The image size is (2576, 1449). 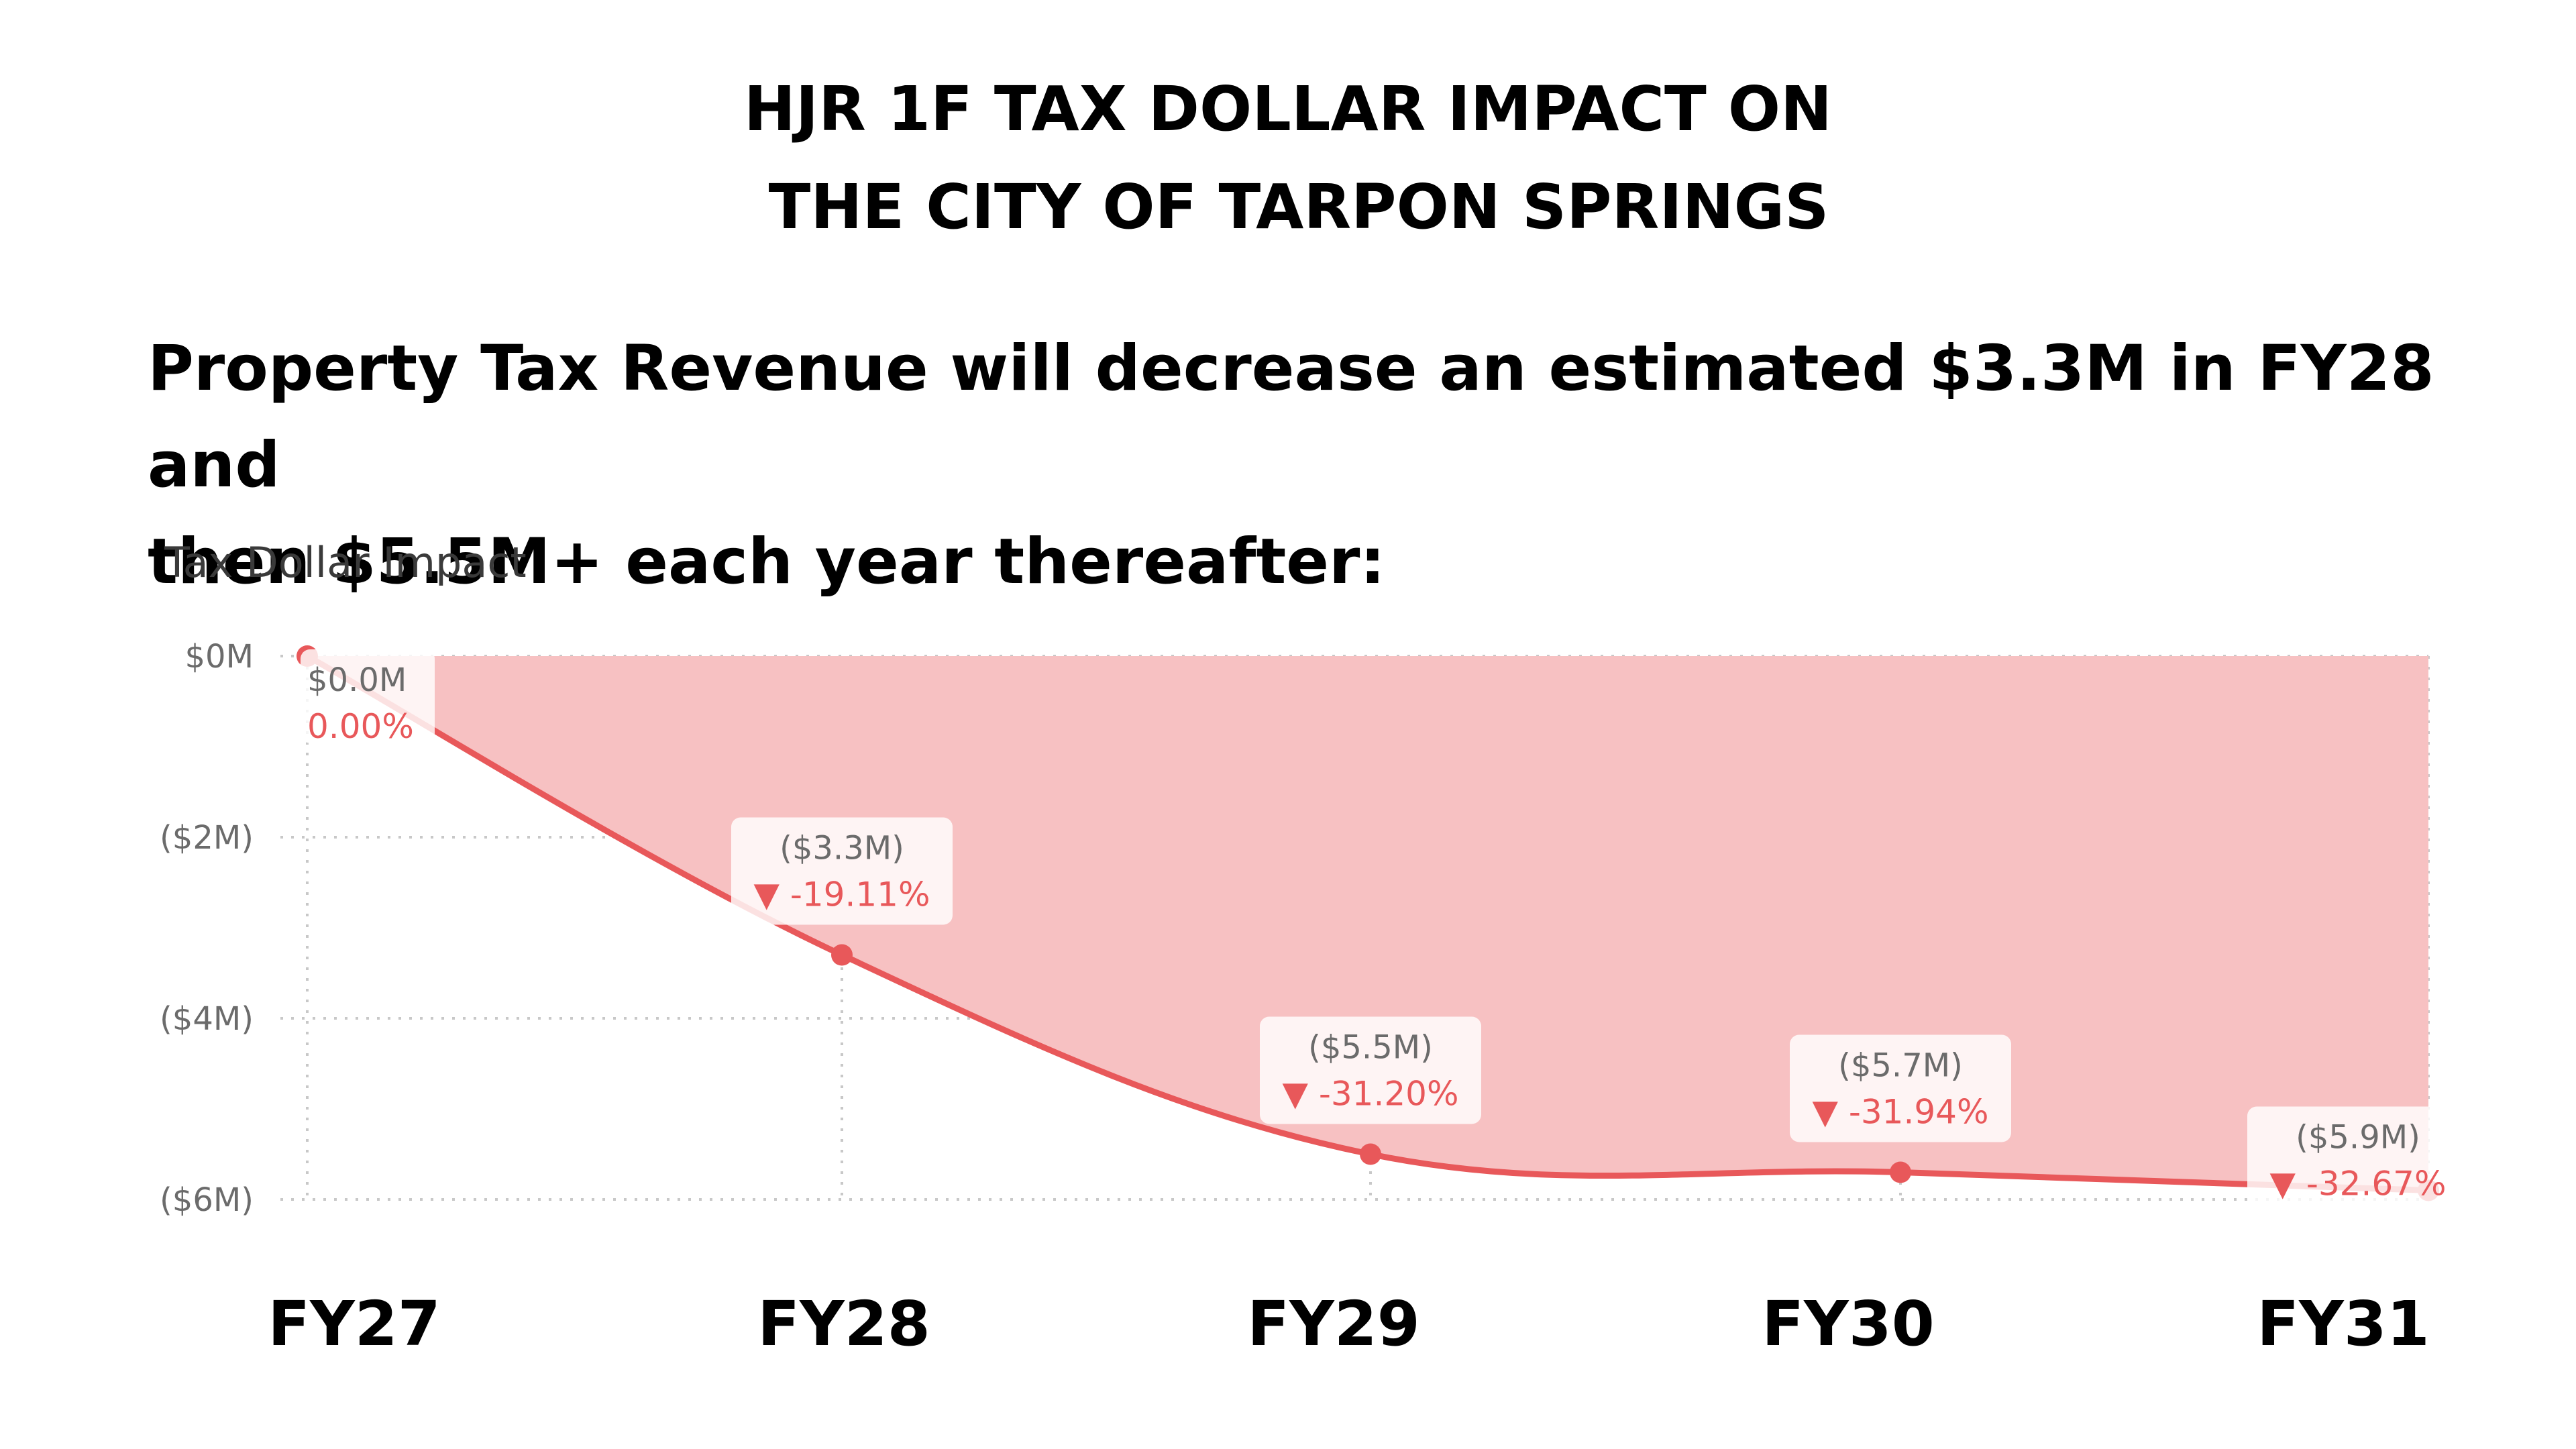 What do you see at coordinates (842, 955) in the screenshot?
I see `data-point-fy28` at bounding box center [842, 955].